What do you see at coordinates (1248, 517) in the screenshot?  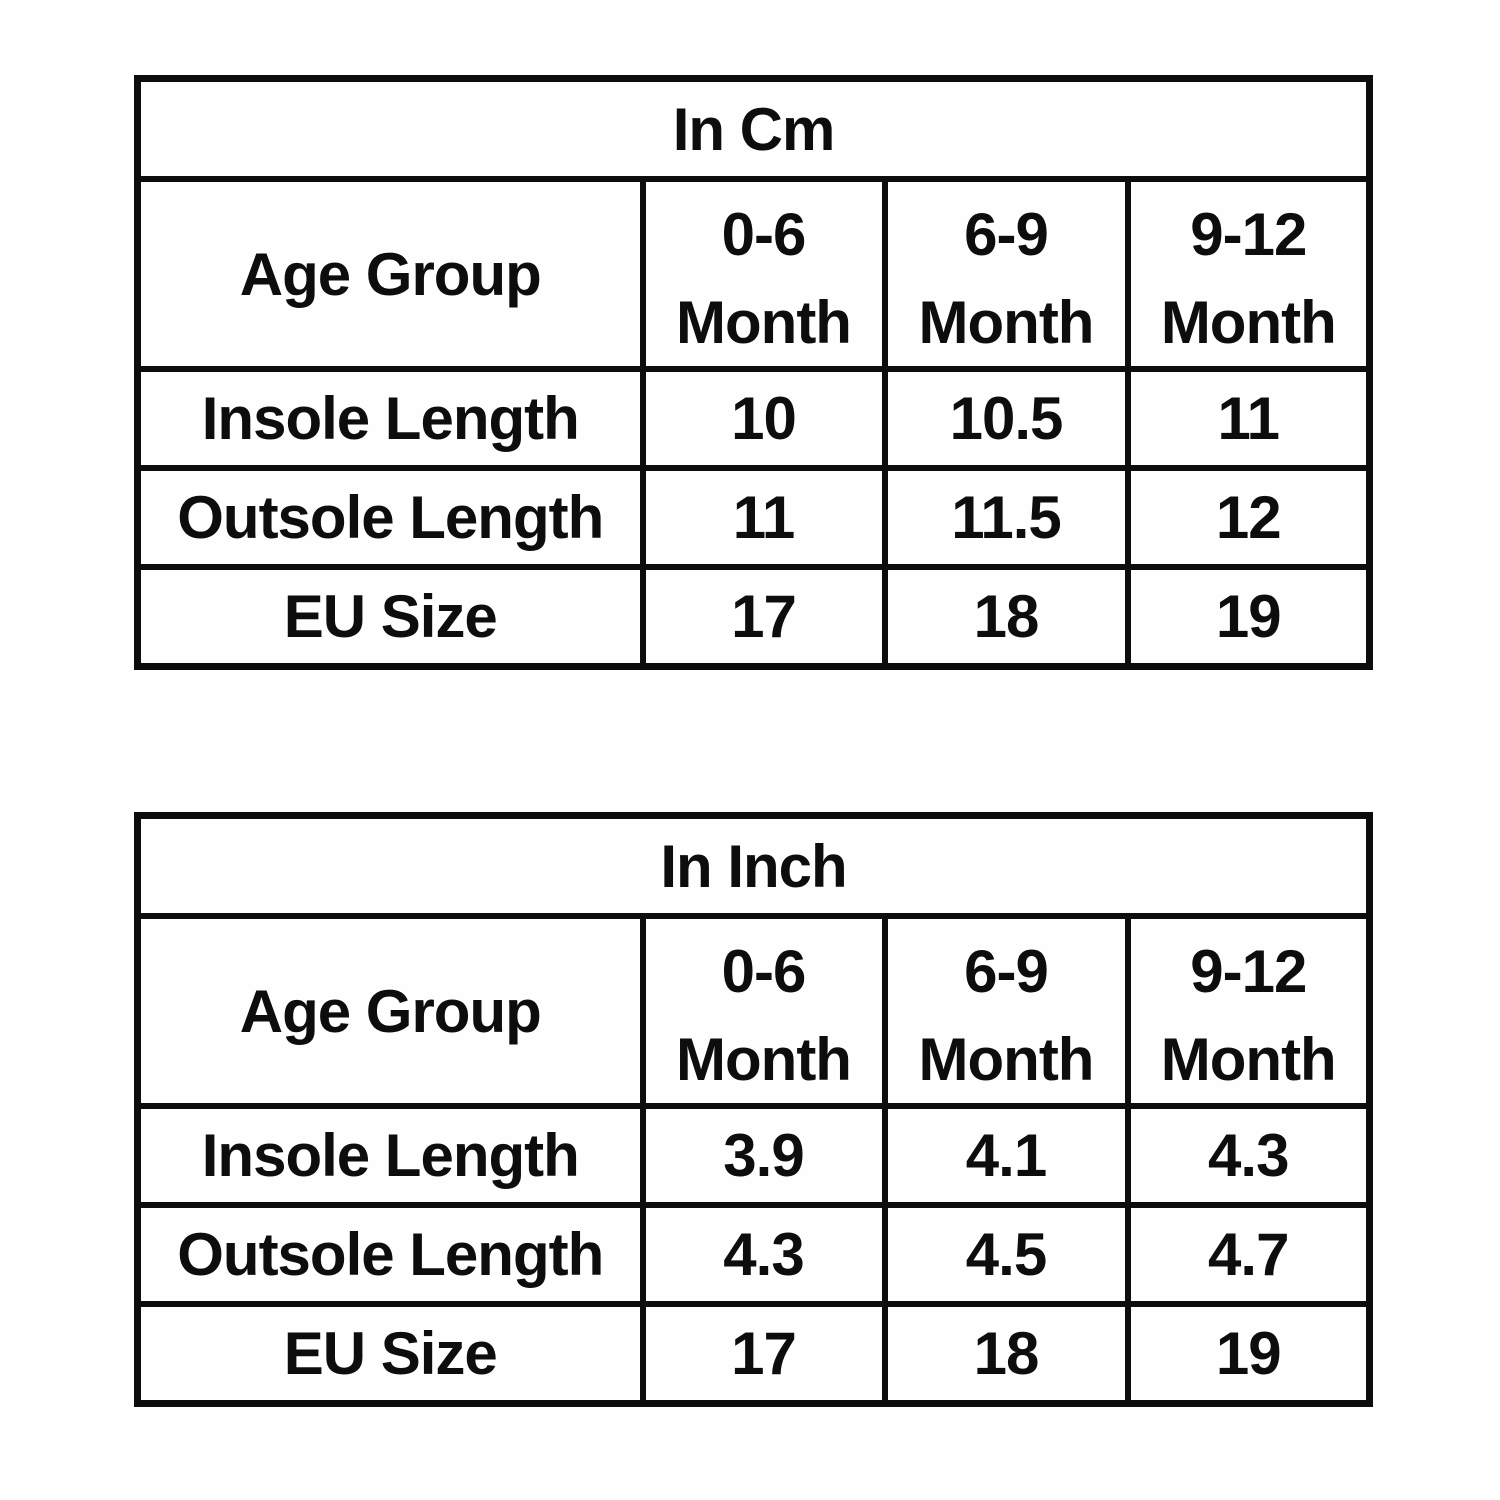 I see `cell-value: 12` at bounding box center [1248, 517].